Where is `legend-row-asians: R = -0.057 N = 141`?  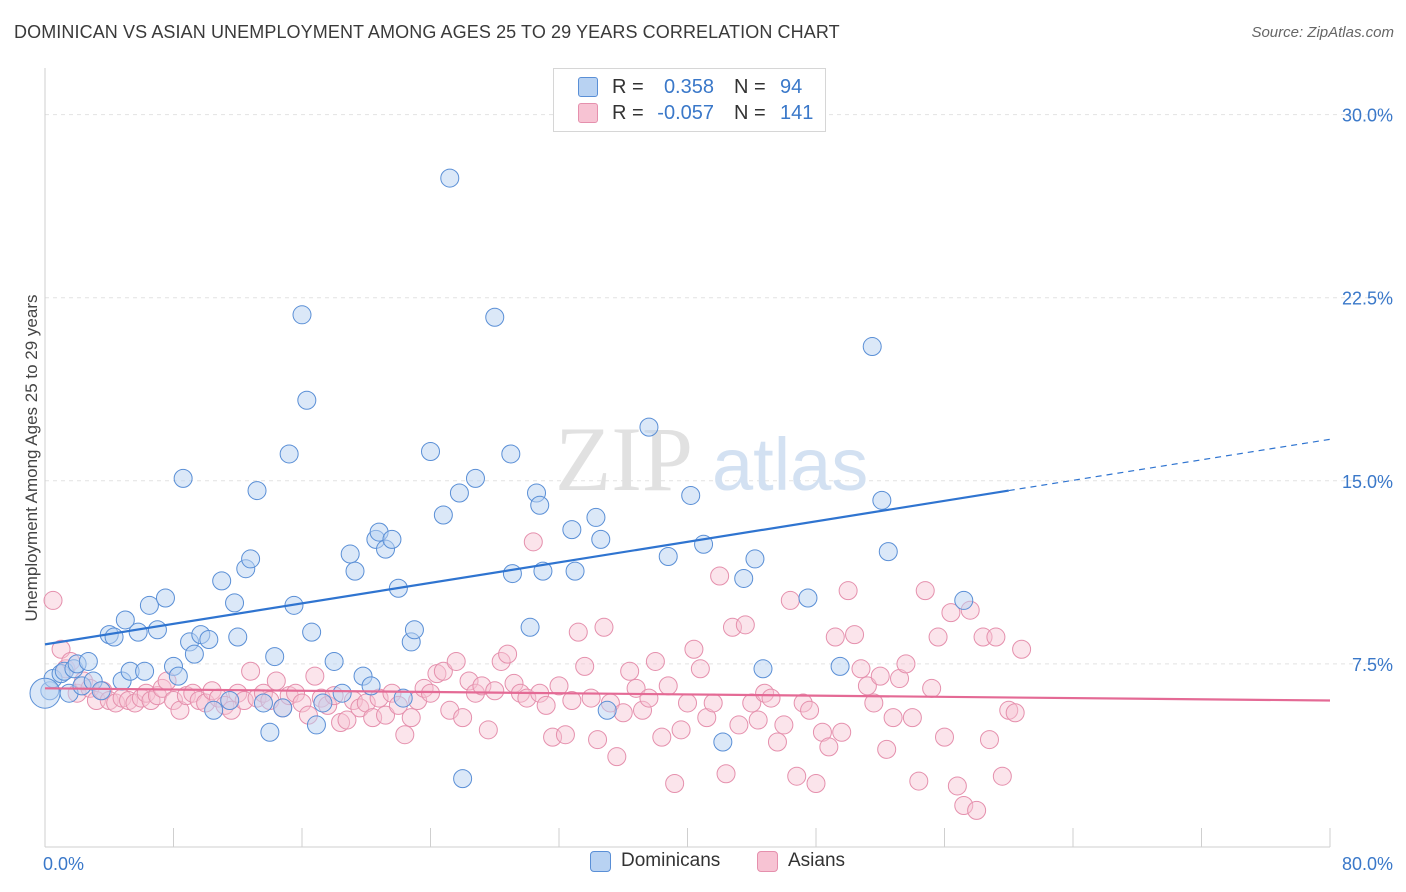 legend-row-asians: R = -0.057 N = 141 is located at coordinates (695, 113).